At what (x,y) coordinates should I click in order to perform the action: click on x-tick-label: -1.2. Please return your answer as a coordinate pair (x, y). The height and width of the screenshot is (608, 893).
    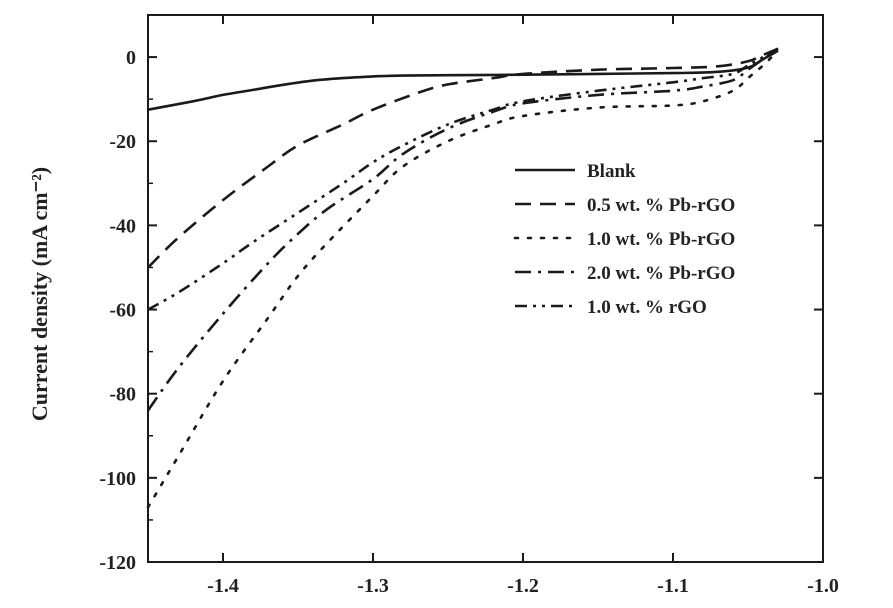
    Looking at the image, I should click on (523, 586).